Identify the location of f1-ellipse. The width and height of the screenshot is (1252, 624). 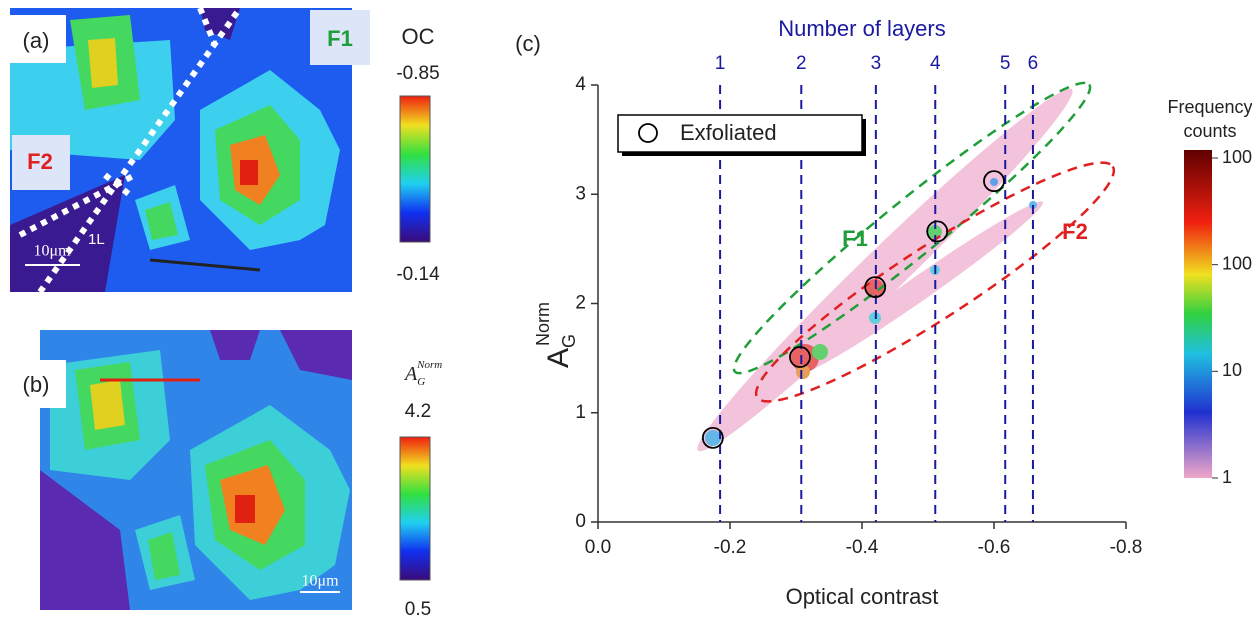
(912, 228).